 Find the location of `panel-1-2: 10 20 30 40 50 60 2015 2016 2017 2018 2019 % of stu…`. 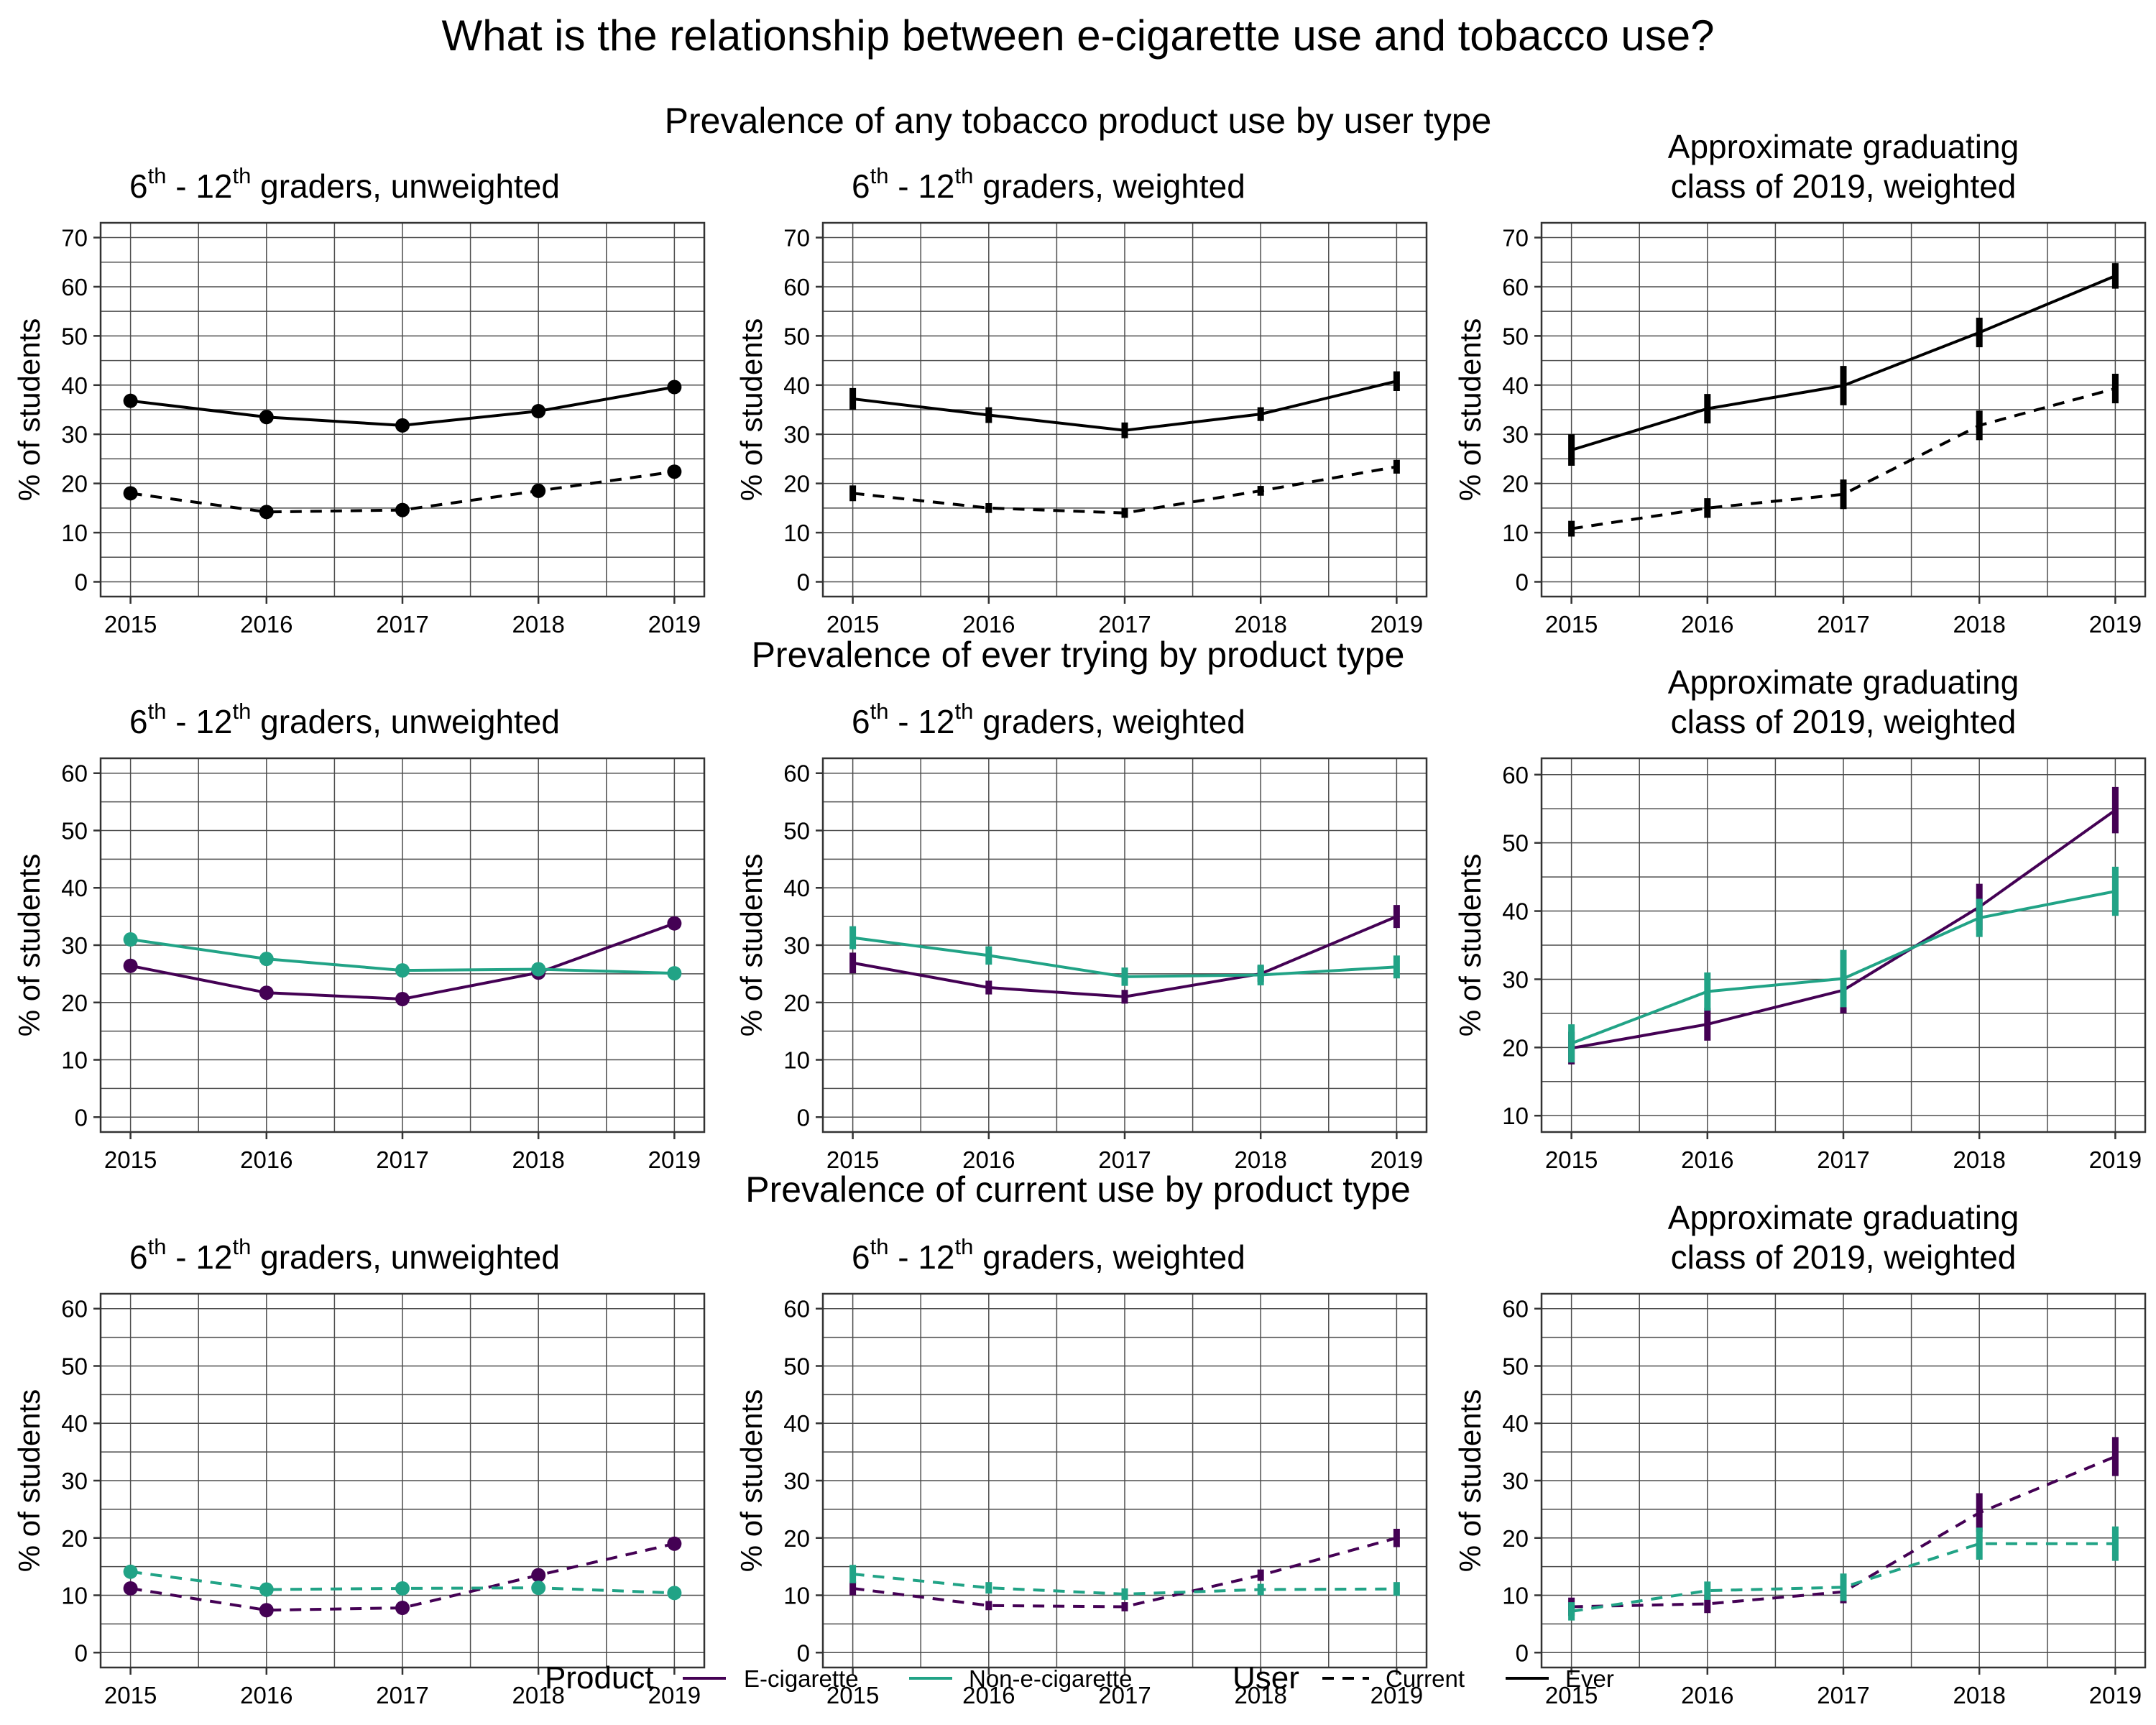

panel-1-2: 10 20 30 40 50 60 2015 2016 2017 2018 2019 % of stu… is located at coordinates (1800, 918).